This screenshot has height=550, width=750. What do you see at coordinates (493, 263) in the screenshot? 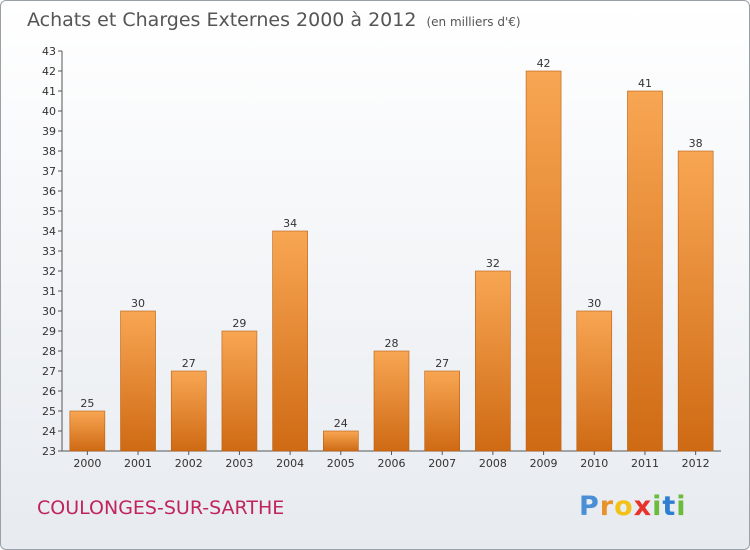
I see `data-label: 32` at bounding box center [493, 263].